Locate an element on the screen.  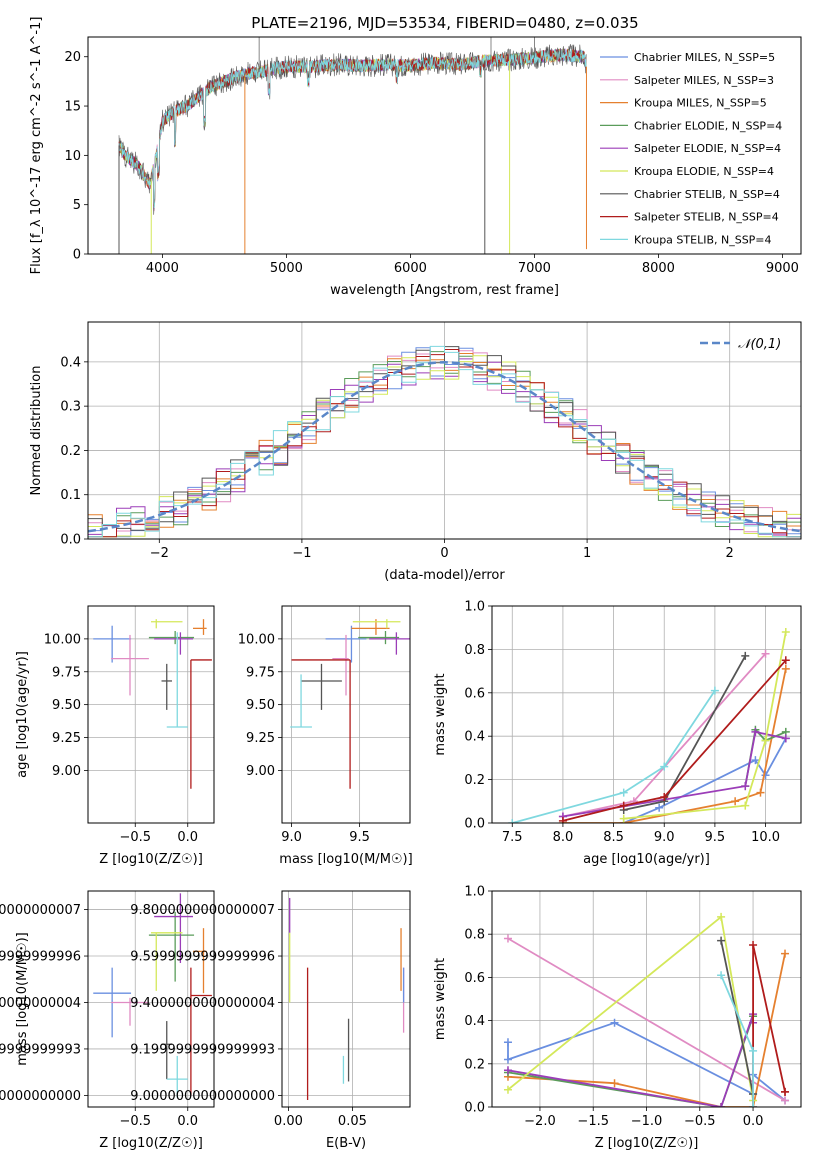
legend-label: Salpeter MILES, N_SSP=3 is located at coordinates (704, 80).